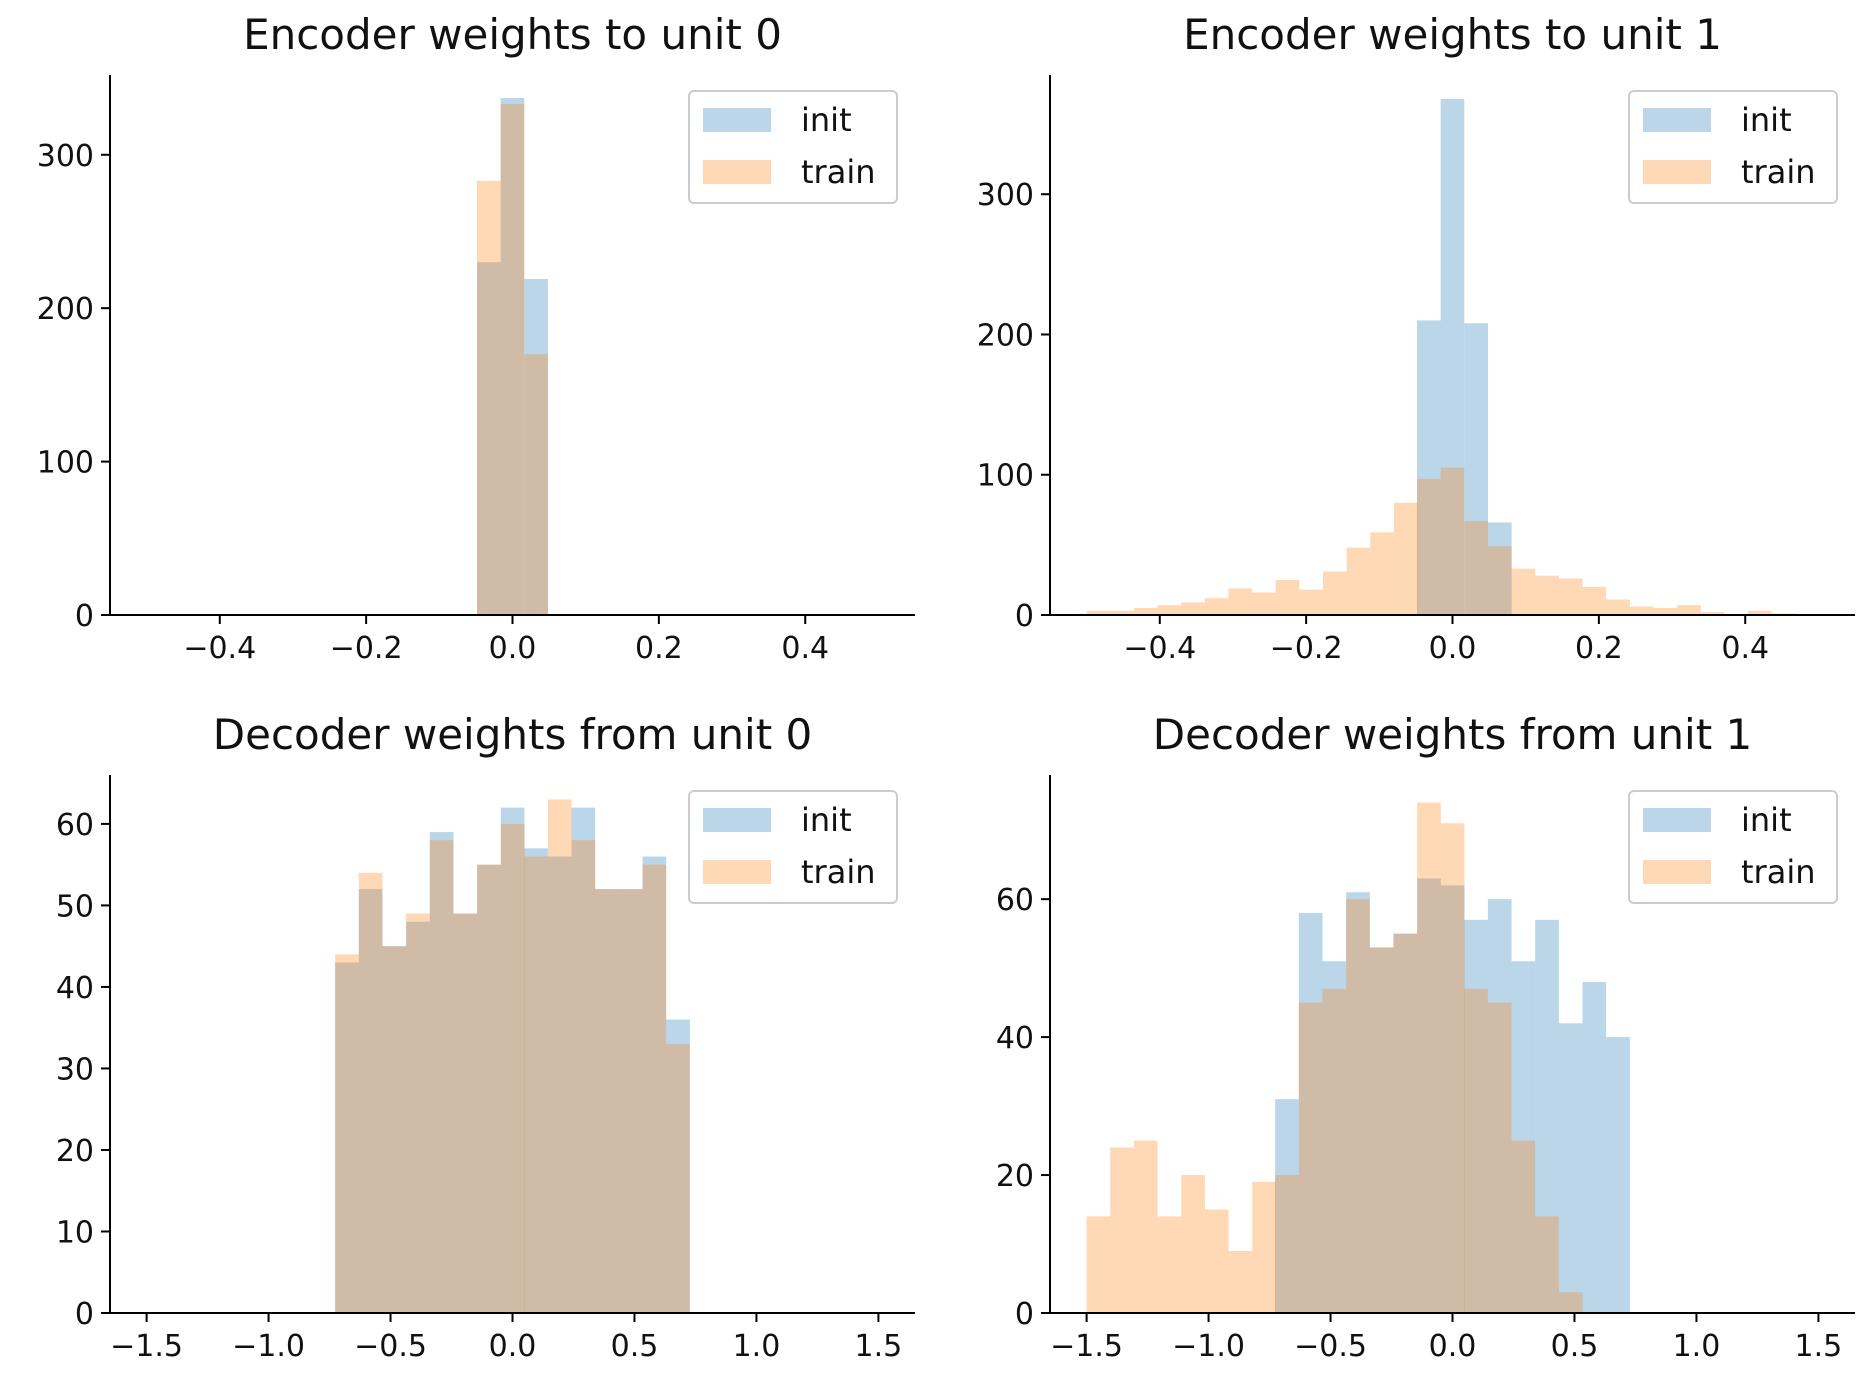  What do you see at coordinates (1697, 1346) in the screenshot?
I see `x-tick-label: 1.0` at bounding box center [1697, 1346].